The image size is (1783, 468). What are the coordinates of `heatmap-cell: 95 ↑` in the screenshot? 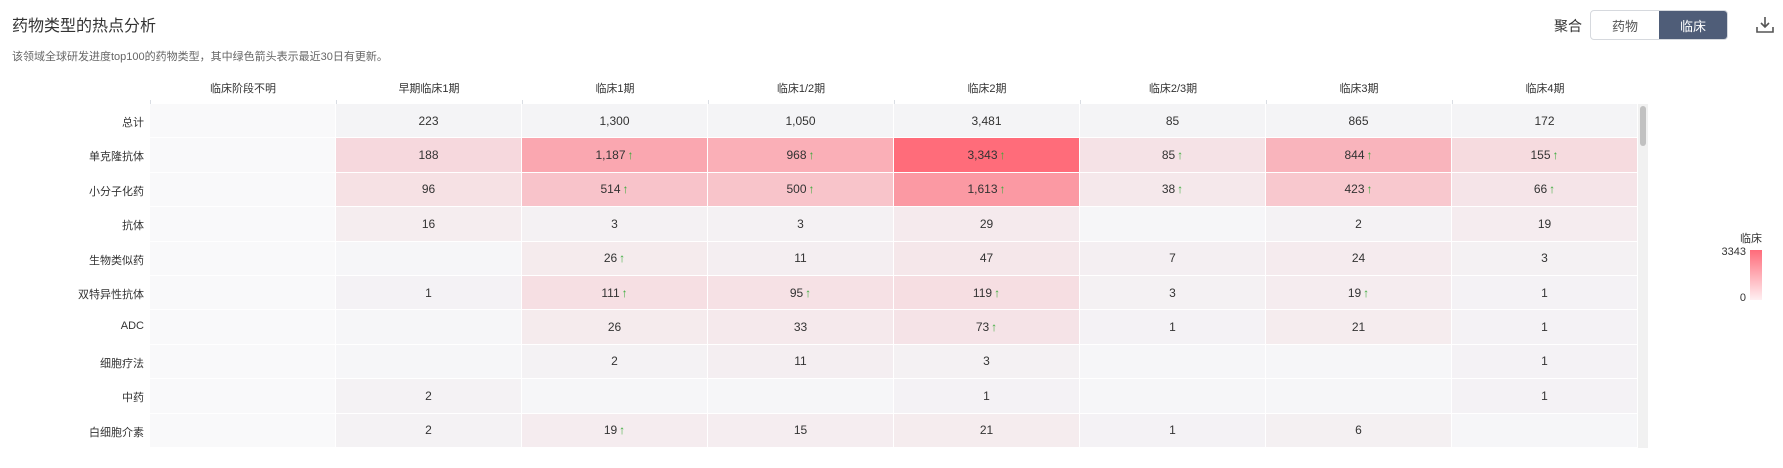 It's located at (801, 293).